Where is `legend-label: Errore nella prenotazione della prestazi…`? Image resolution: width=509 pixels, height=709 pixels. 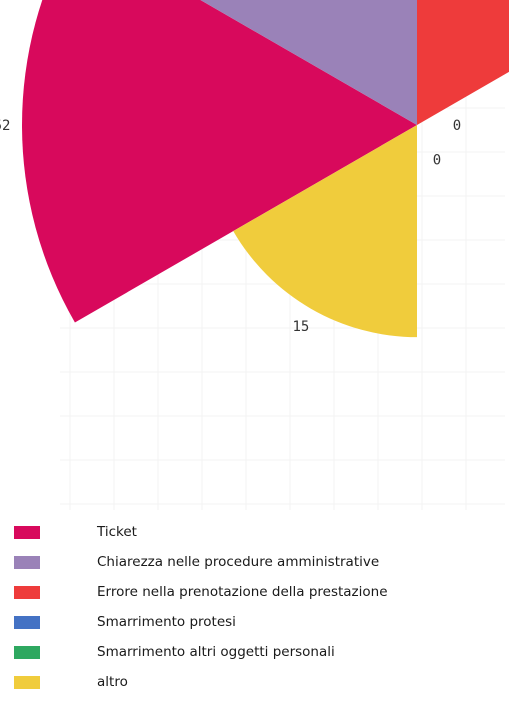 legend-label: Errore nella prenotazione della prestazi… is located at coordinates (242, 592).